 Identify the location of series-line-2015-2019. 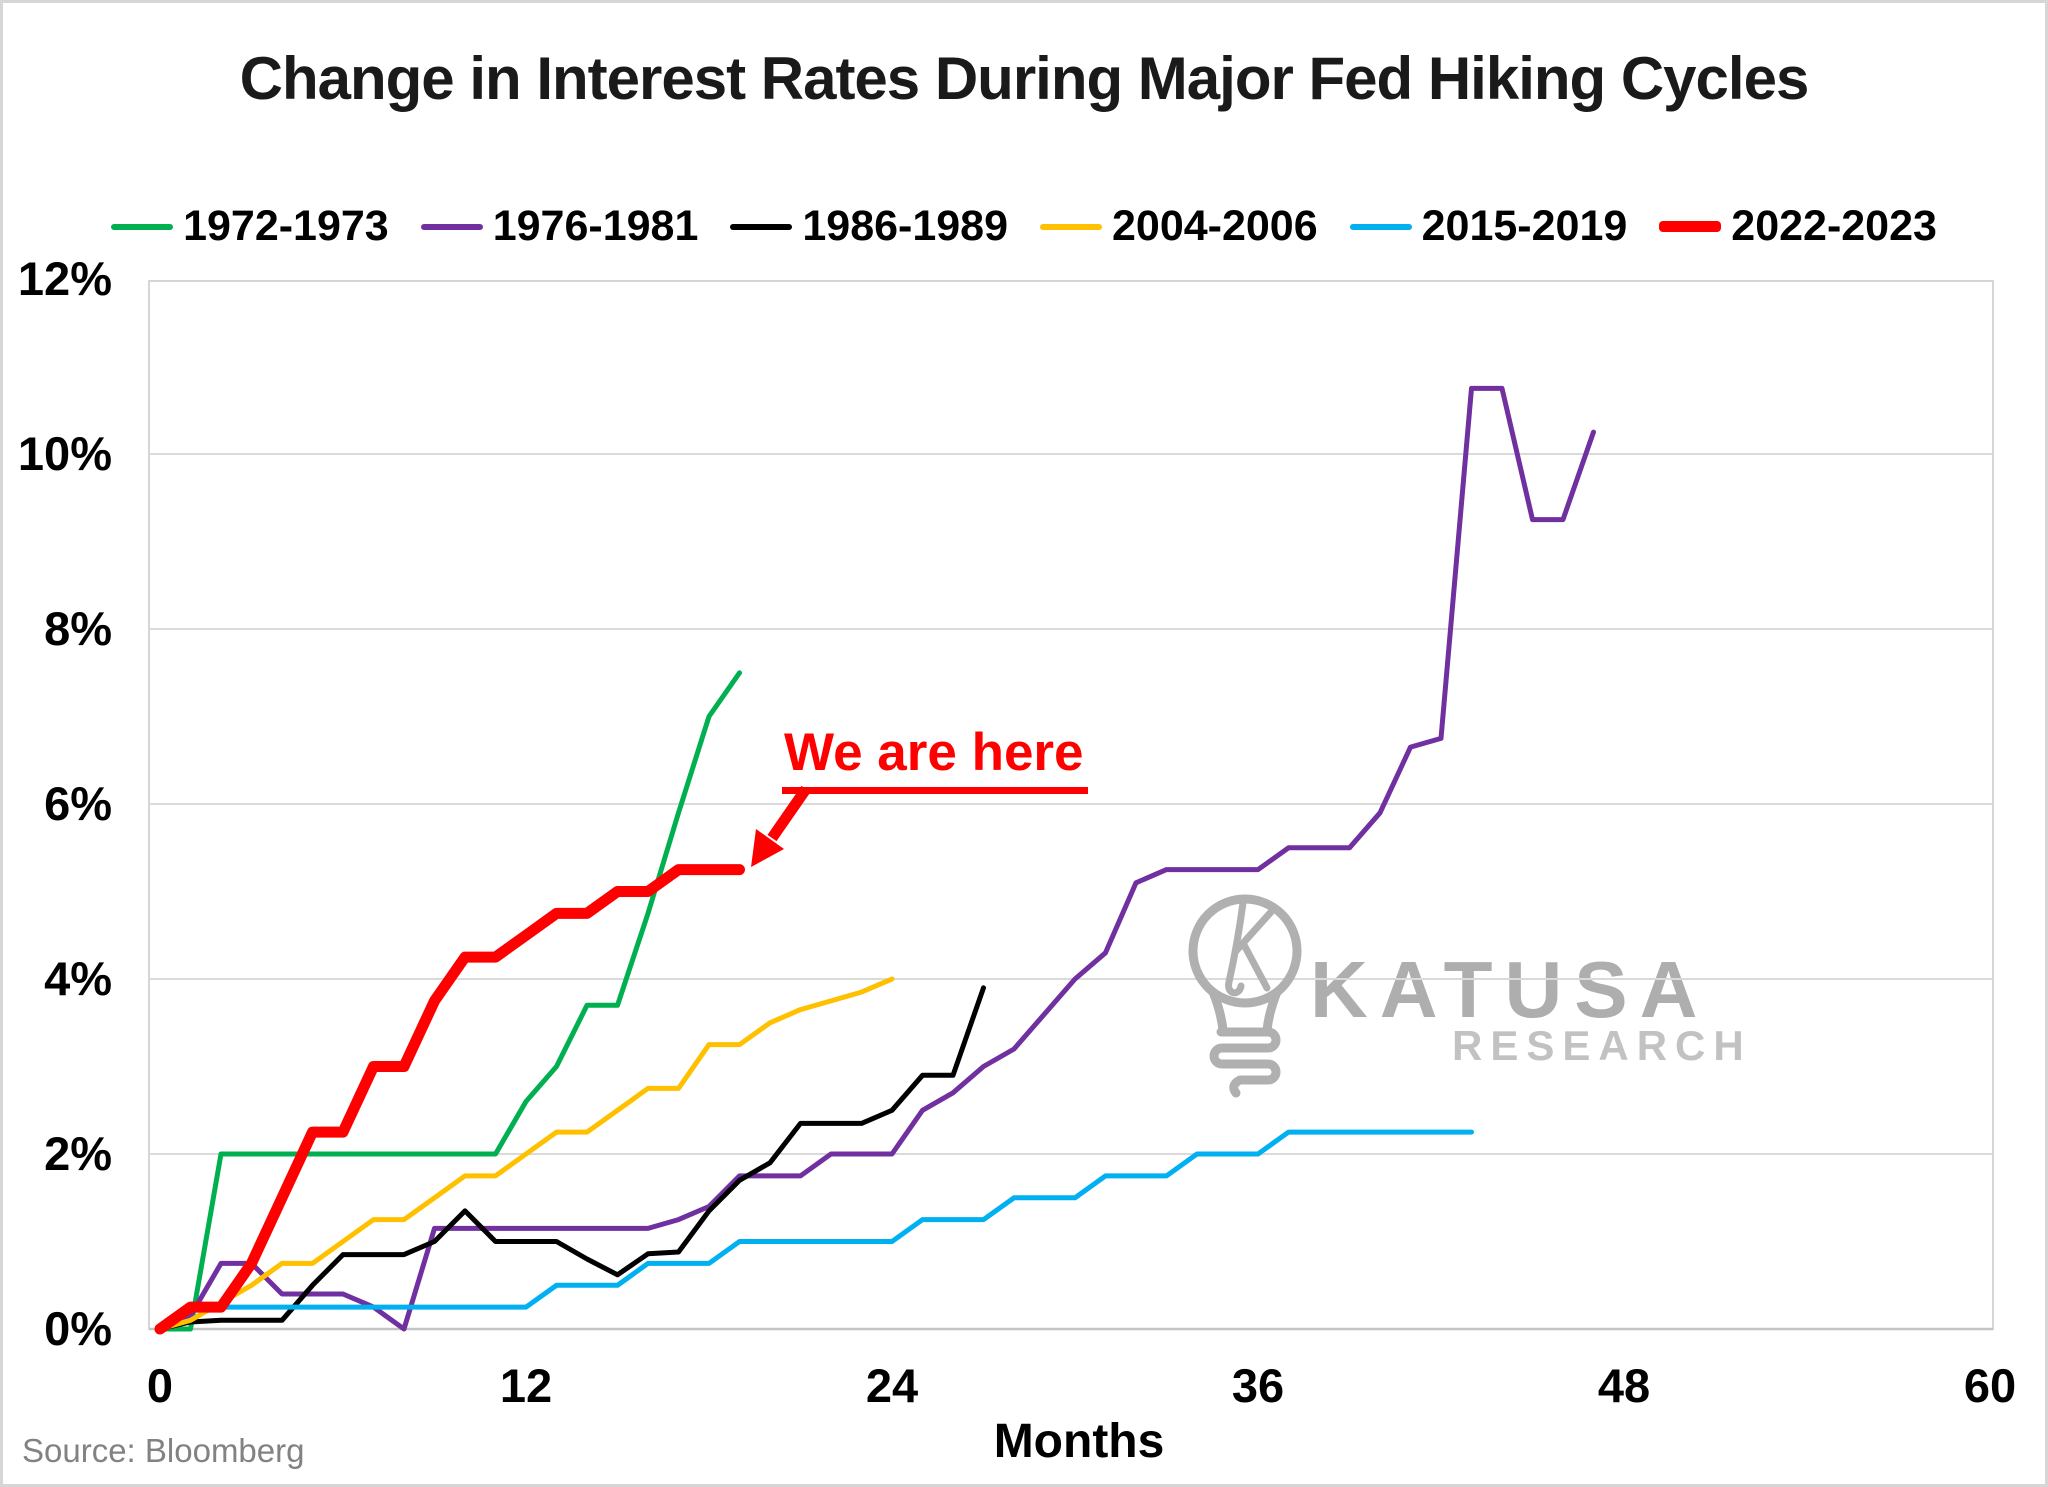
(815, 1230).